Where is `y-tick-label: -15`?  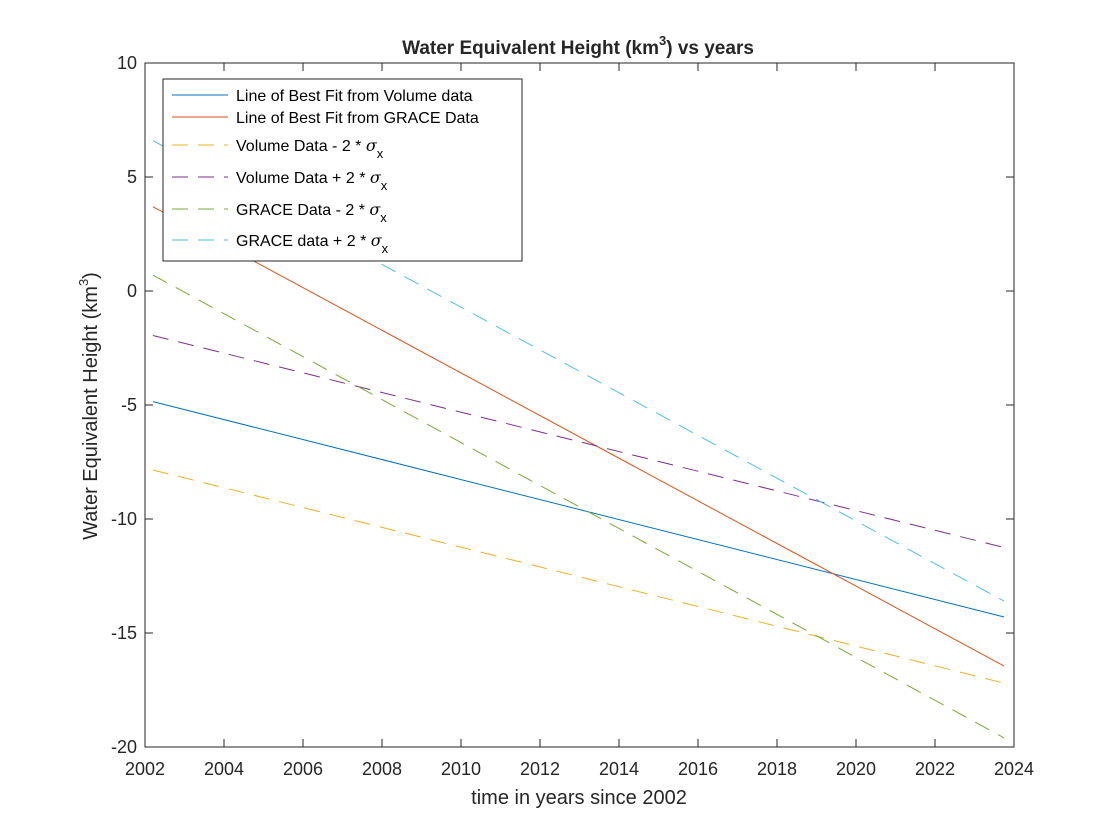
y-tick-label: -15 is located at coordinates (124, 633).